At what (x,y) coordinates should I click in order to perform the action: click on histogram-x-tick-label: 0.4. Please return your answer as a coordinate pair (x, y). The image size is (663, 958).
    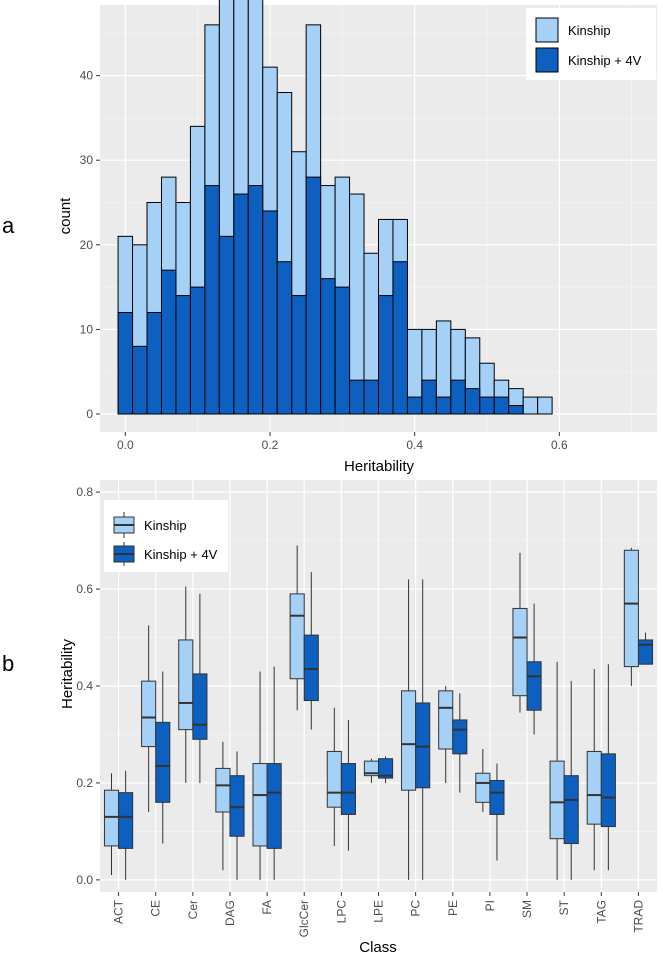
    Looking at the image, I should click on (414, 445).